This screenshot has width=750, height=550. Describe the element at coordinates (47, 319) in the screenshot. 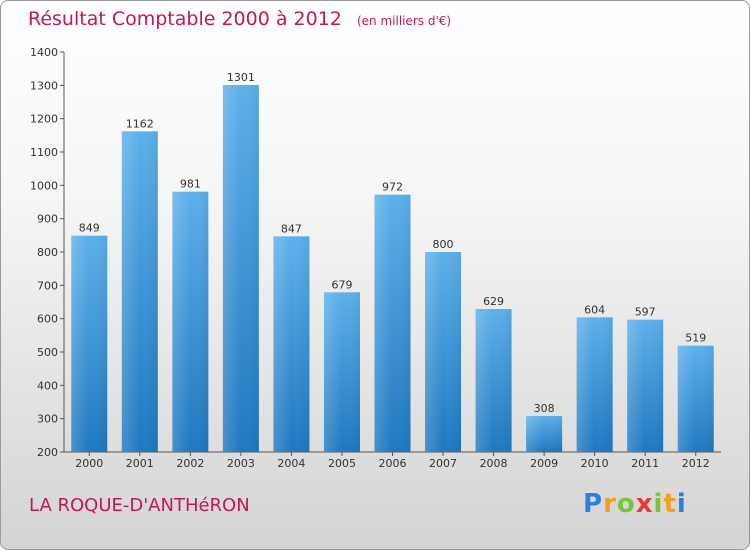

I see `y-tick-label: 600` at that location.